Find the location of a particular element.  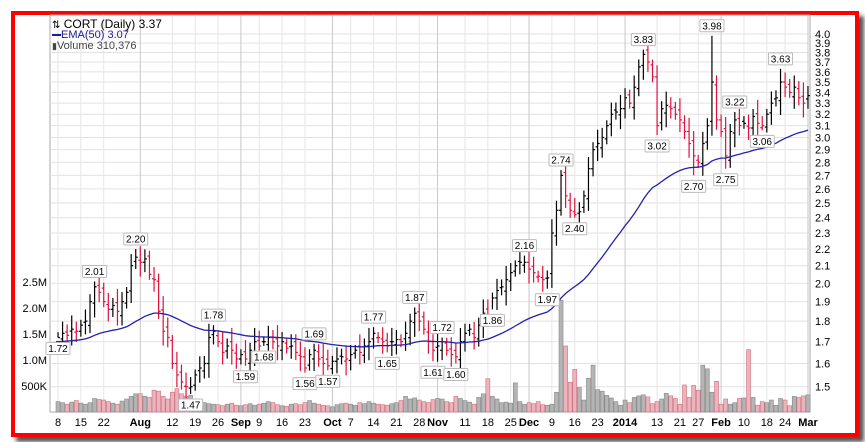

price-annotation: 1.97 is located at coordinates (547, 300).